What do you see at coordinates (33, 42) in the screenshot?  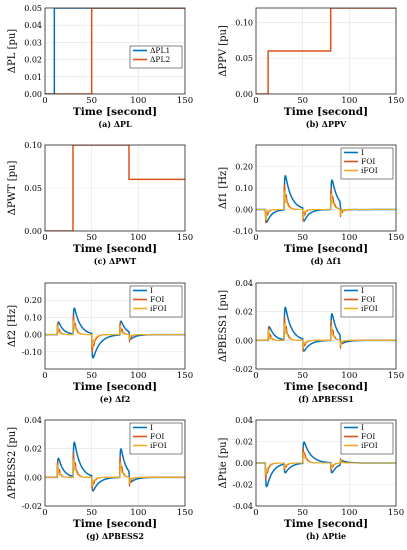 I see `y-tick-label: 0.03` at bounding box center [33, 42].